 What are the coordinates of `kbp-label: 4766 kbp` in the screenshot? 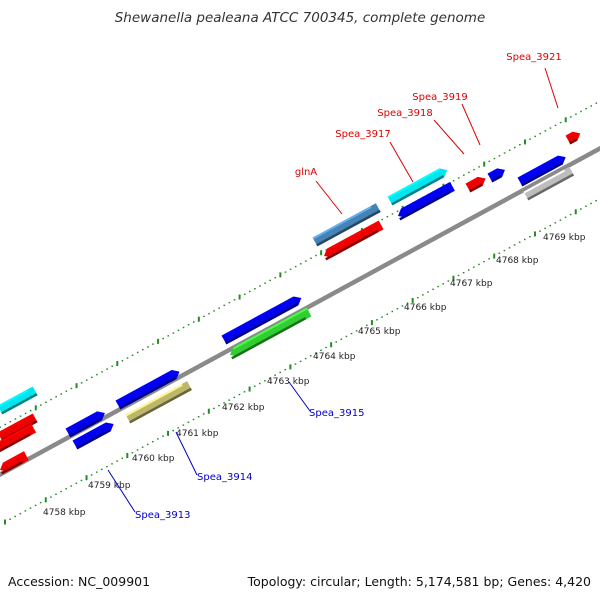 It's located at (425, 308).